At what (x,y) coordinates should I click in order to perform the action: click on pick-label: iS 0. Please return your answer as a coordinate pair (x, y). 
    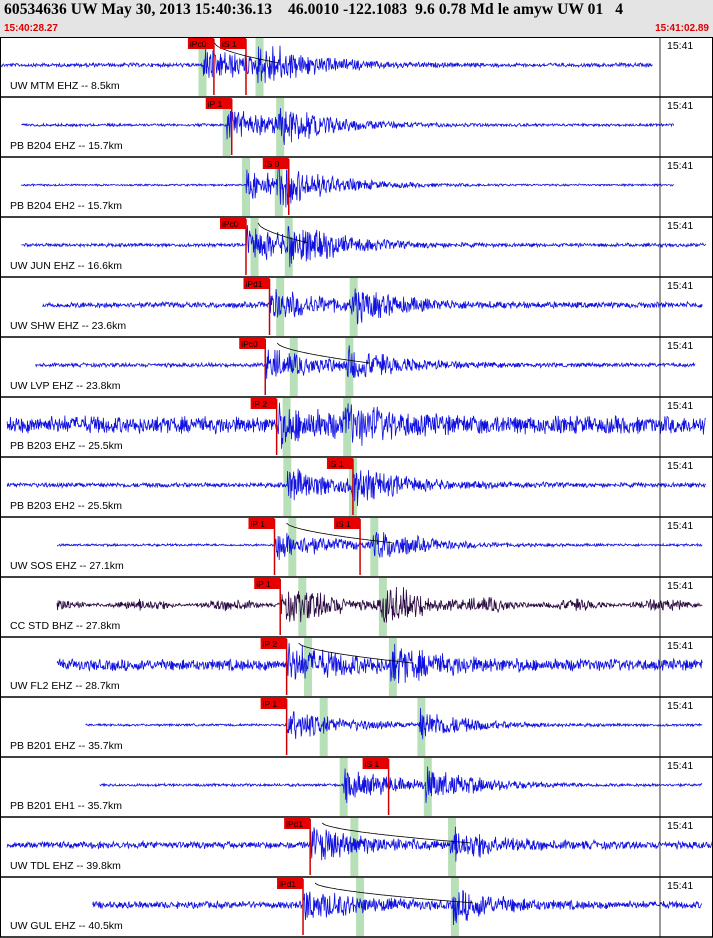
    Looking at the image, I should click on (272, 164).